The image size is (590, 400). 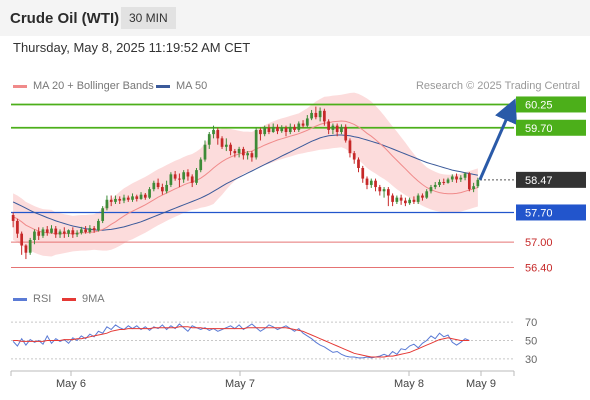 I want to click on legend-ma20: MA 20 + Bollinger Bands, so click(x=83, y=86).